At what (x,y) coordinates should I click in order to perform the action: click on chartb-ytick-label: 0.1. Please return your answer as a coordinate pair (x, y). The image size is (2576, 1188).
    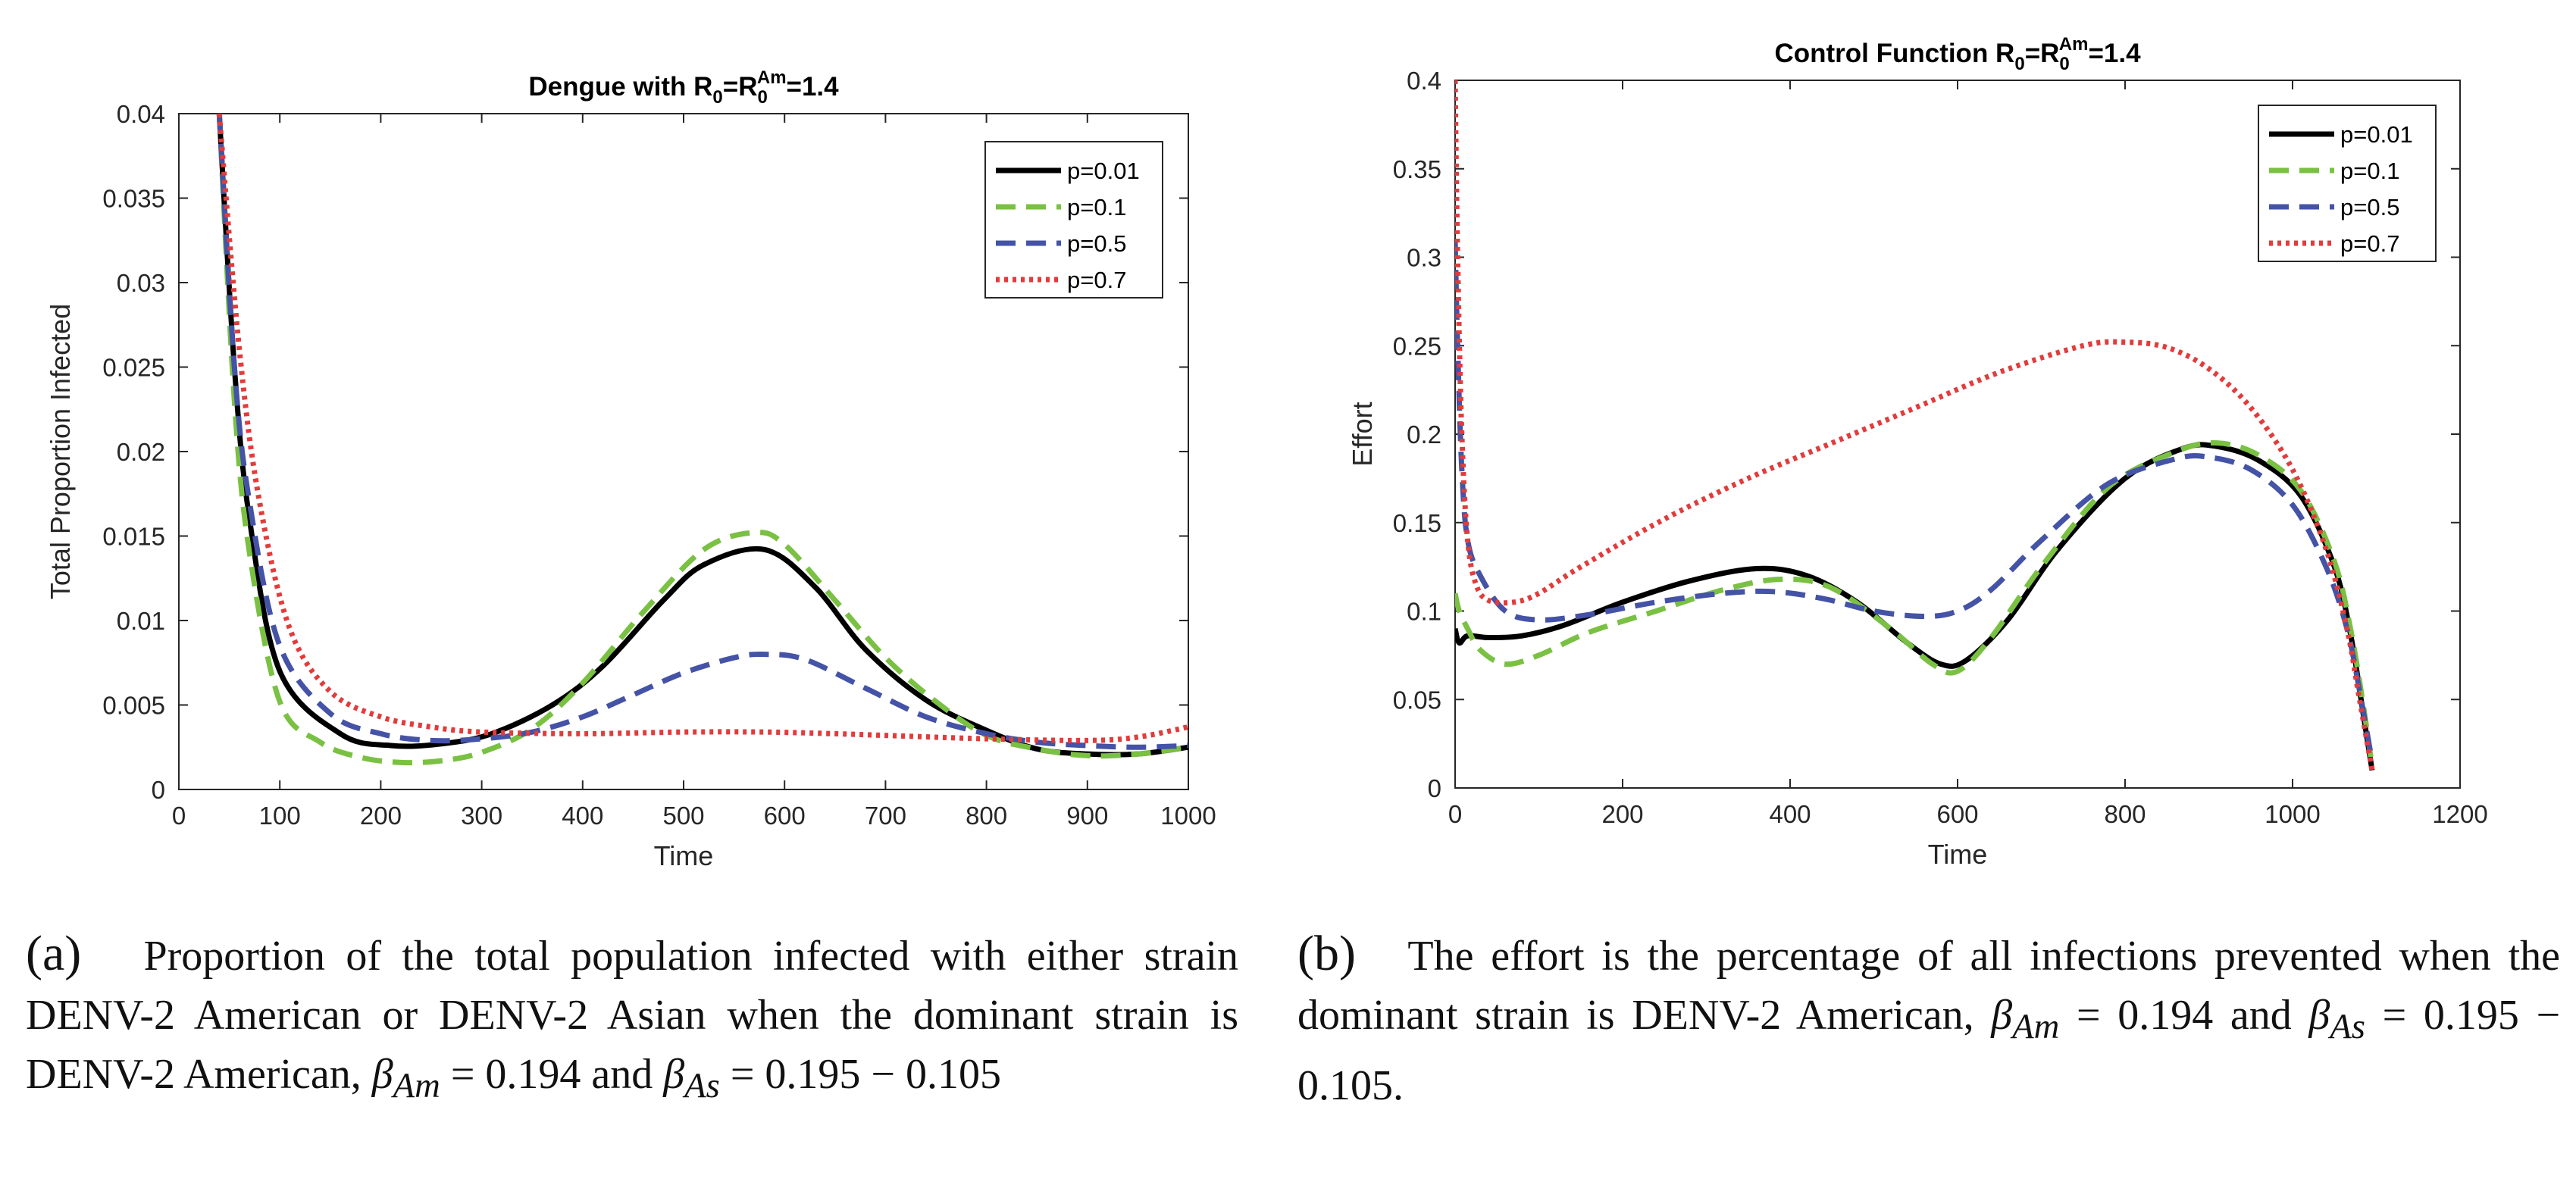
    Looking at the image, I should click on (1424, 612).